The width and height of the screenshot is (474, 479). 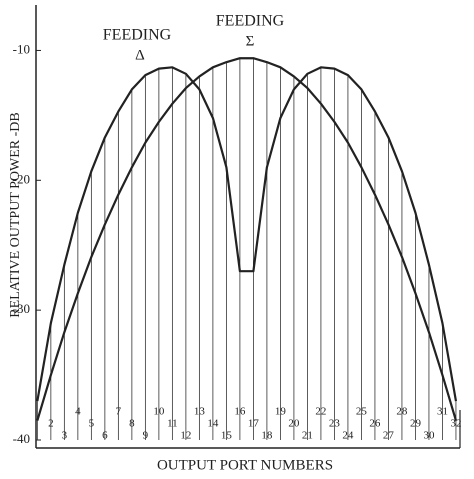 I want to click on x-tick-label: 3, so click(x=65, y=436).